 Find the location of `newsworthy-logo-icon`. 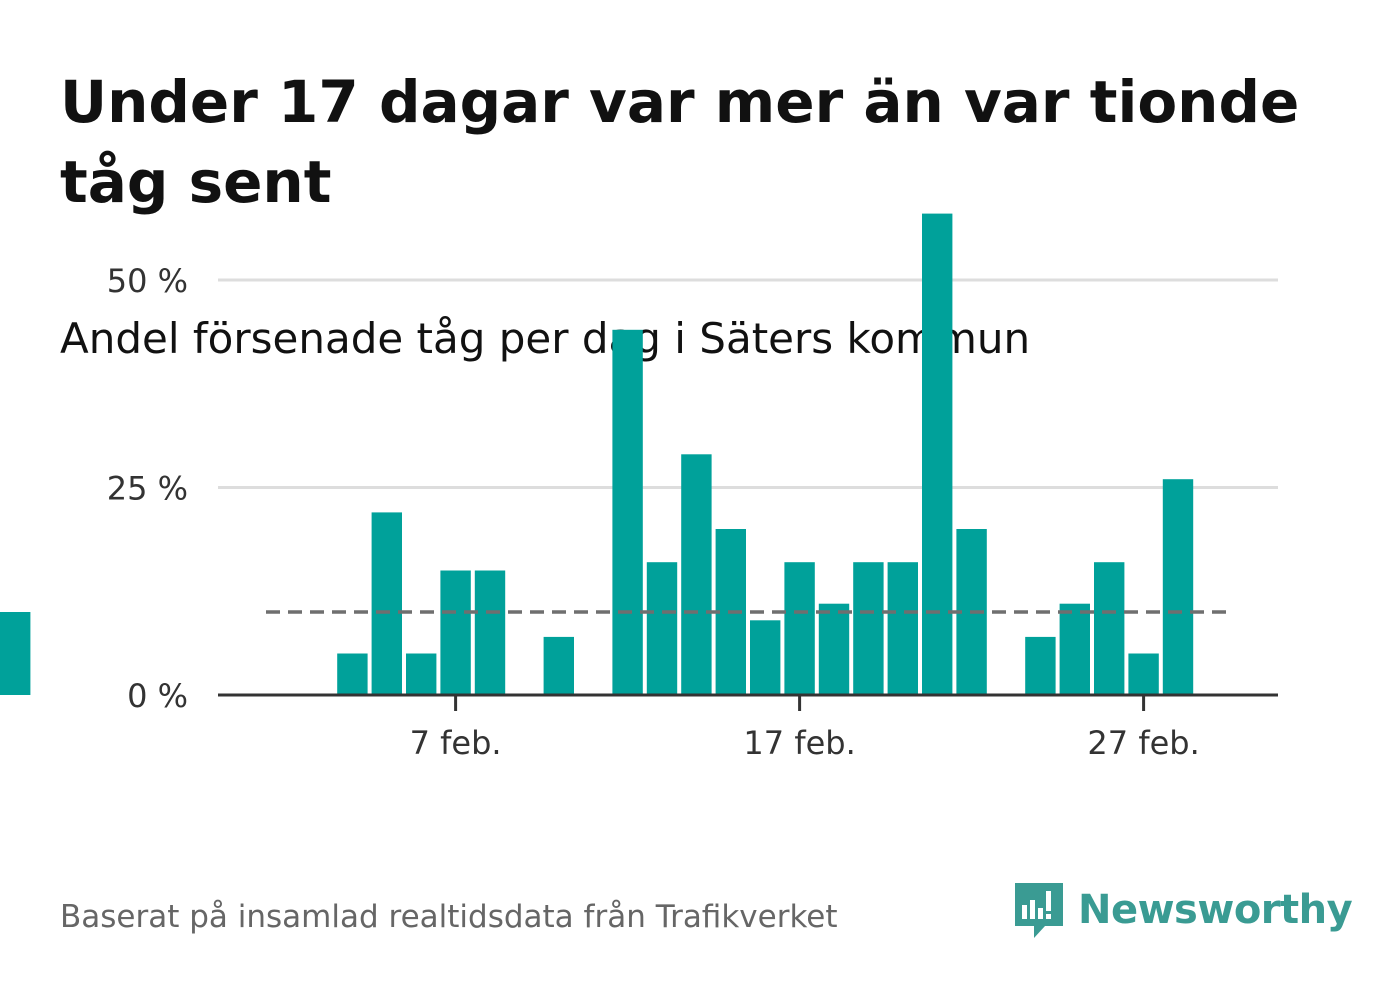

newsworthy-logo-icon is located at coordinates (1039, 910).